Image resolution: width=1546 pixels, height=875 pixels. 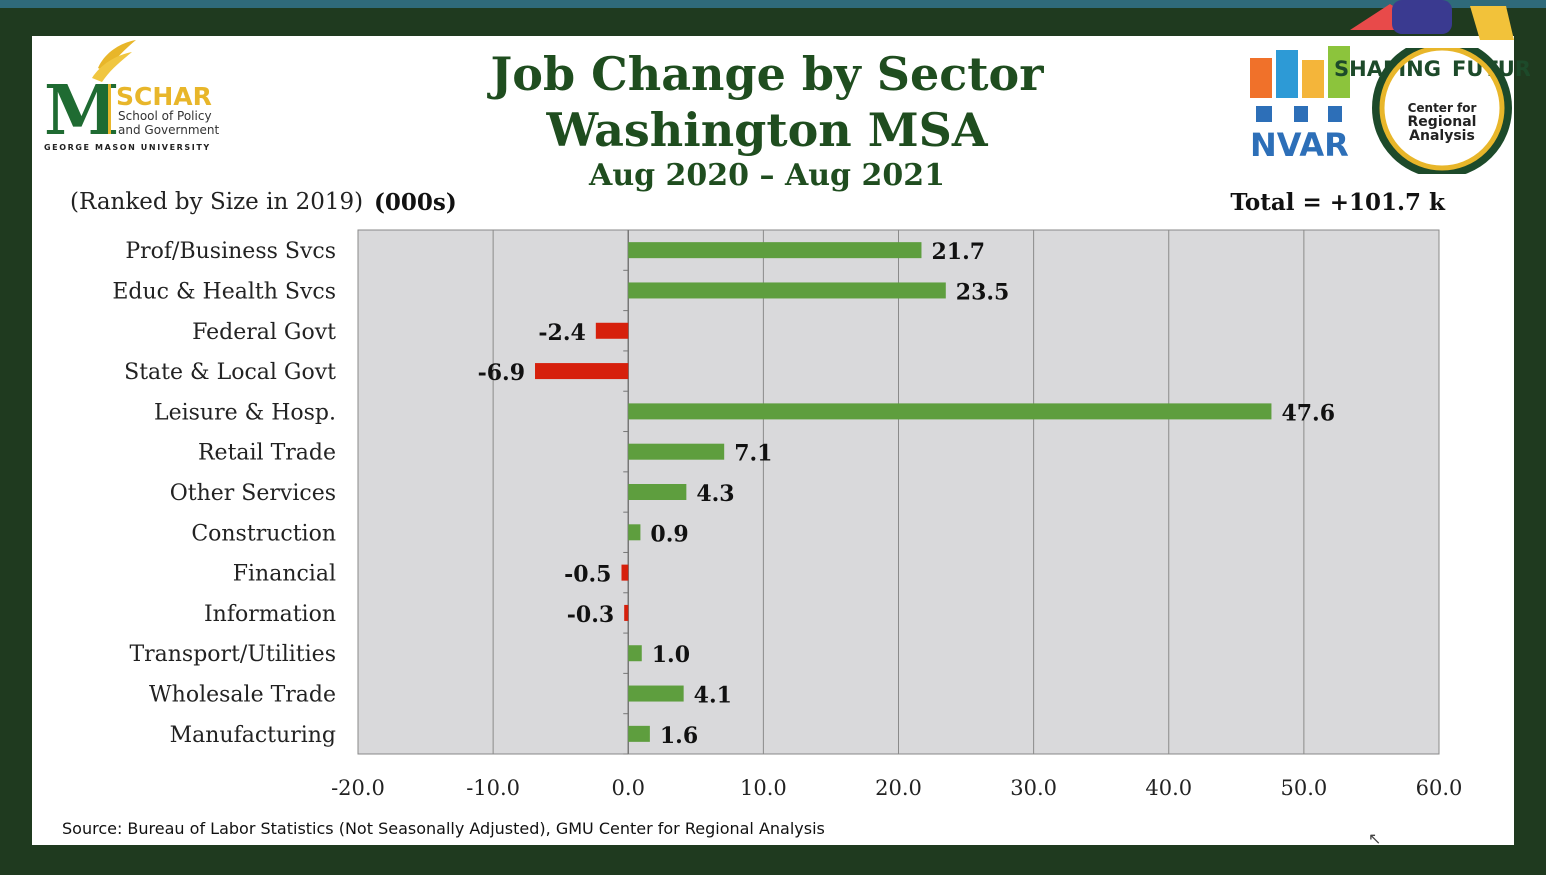 What do you see at coordinates (165, 116) in the screenshot?
I see `schar-line1: School of Policy` at bounding box center [165, 116].